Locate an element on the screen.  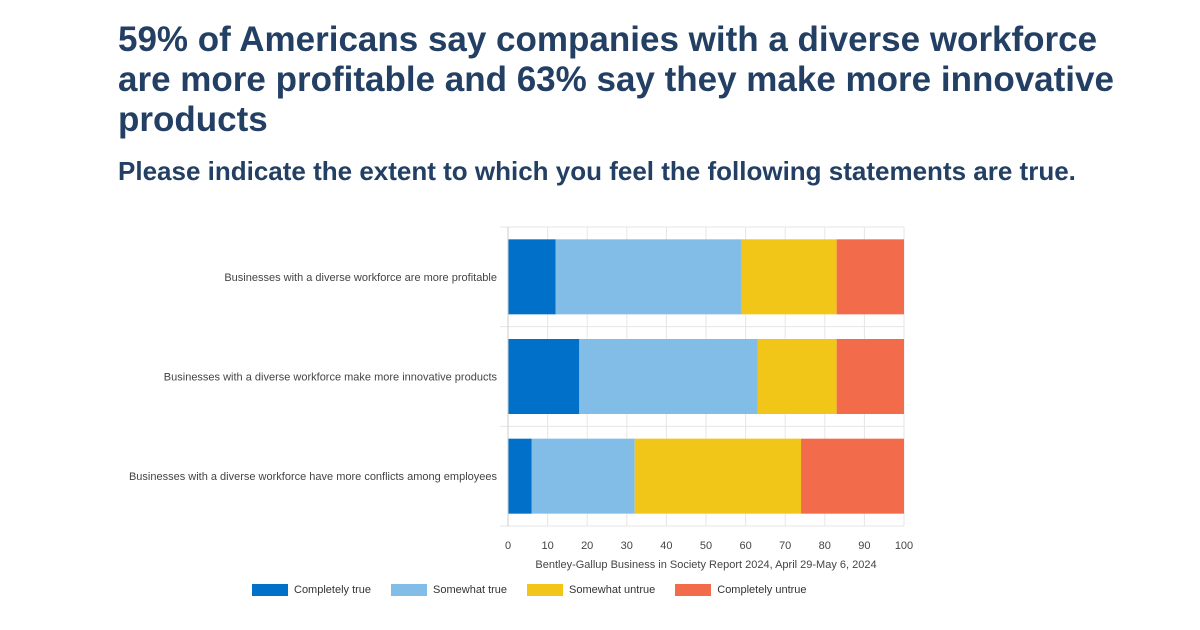
x-tick-label-10: 100 is located at coordinates (904, 546).